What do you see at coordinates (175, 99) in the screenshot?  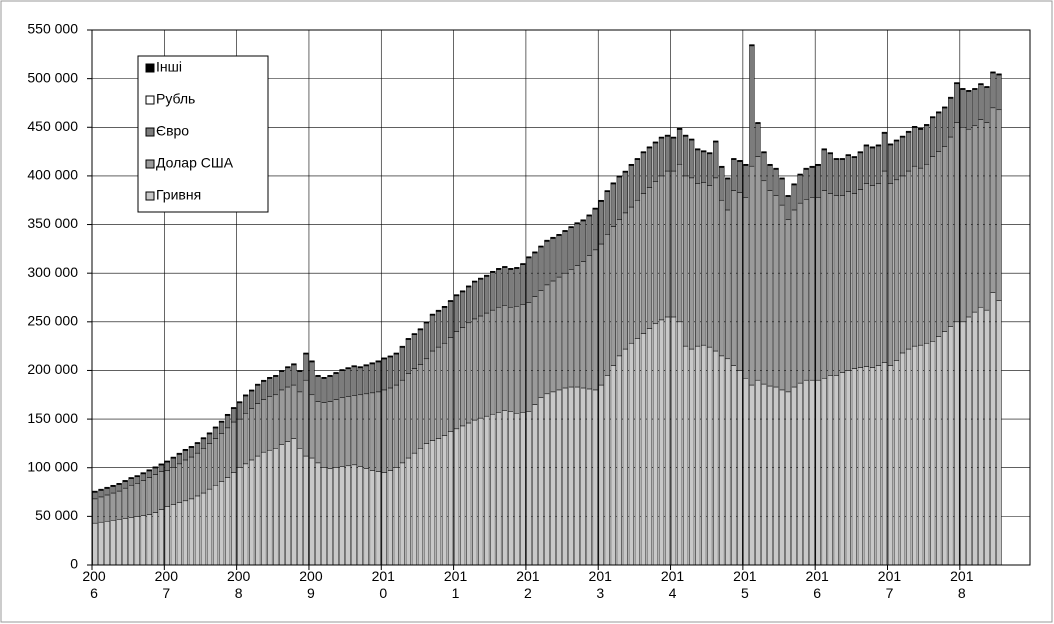 I see `legend-label: Рубль` at bounding box center [175, 99].